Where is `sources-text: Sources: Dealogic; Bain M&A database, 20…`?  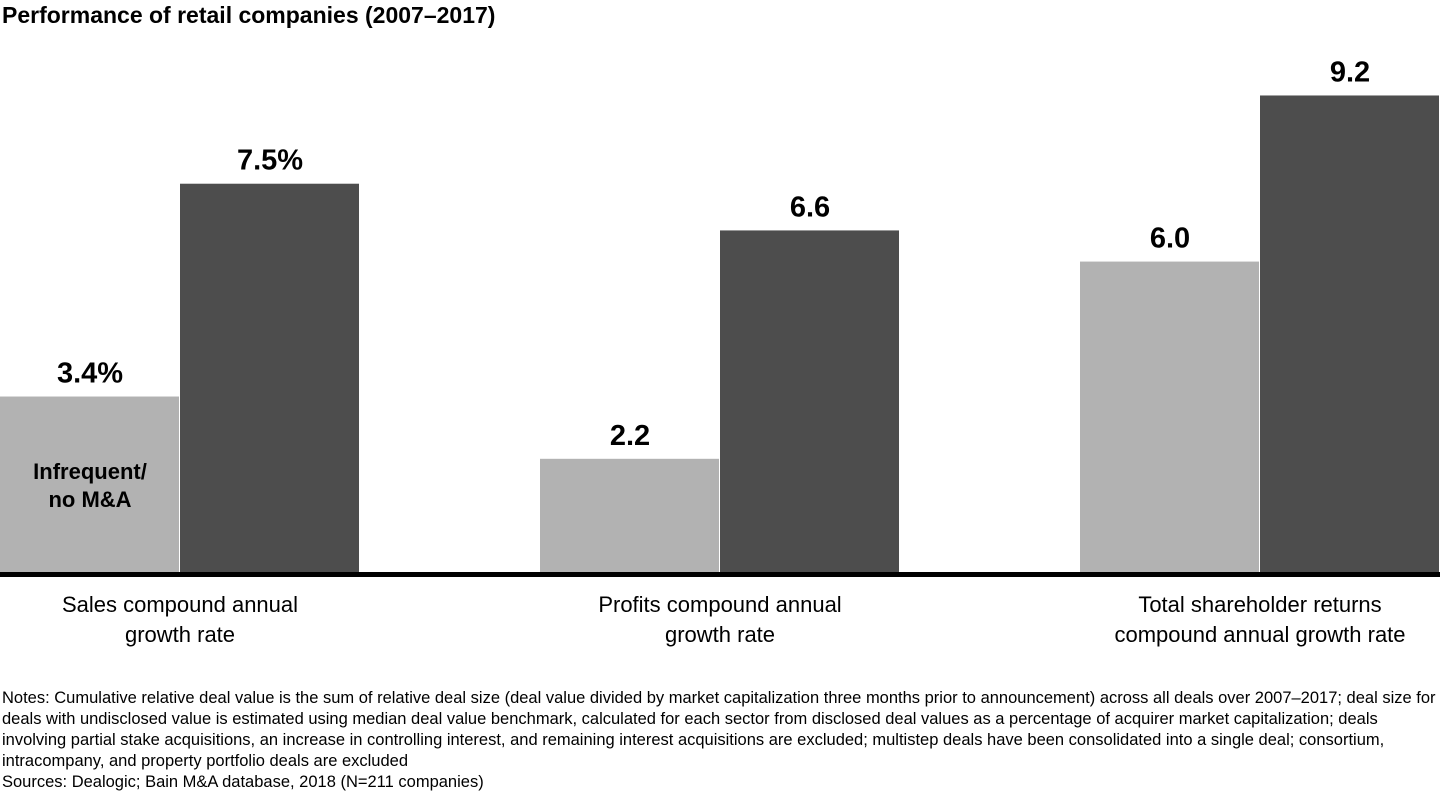 sources-text: Sources: Dealogic; Bain M&A database, 20… is located at coordinates (243, 782).